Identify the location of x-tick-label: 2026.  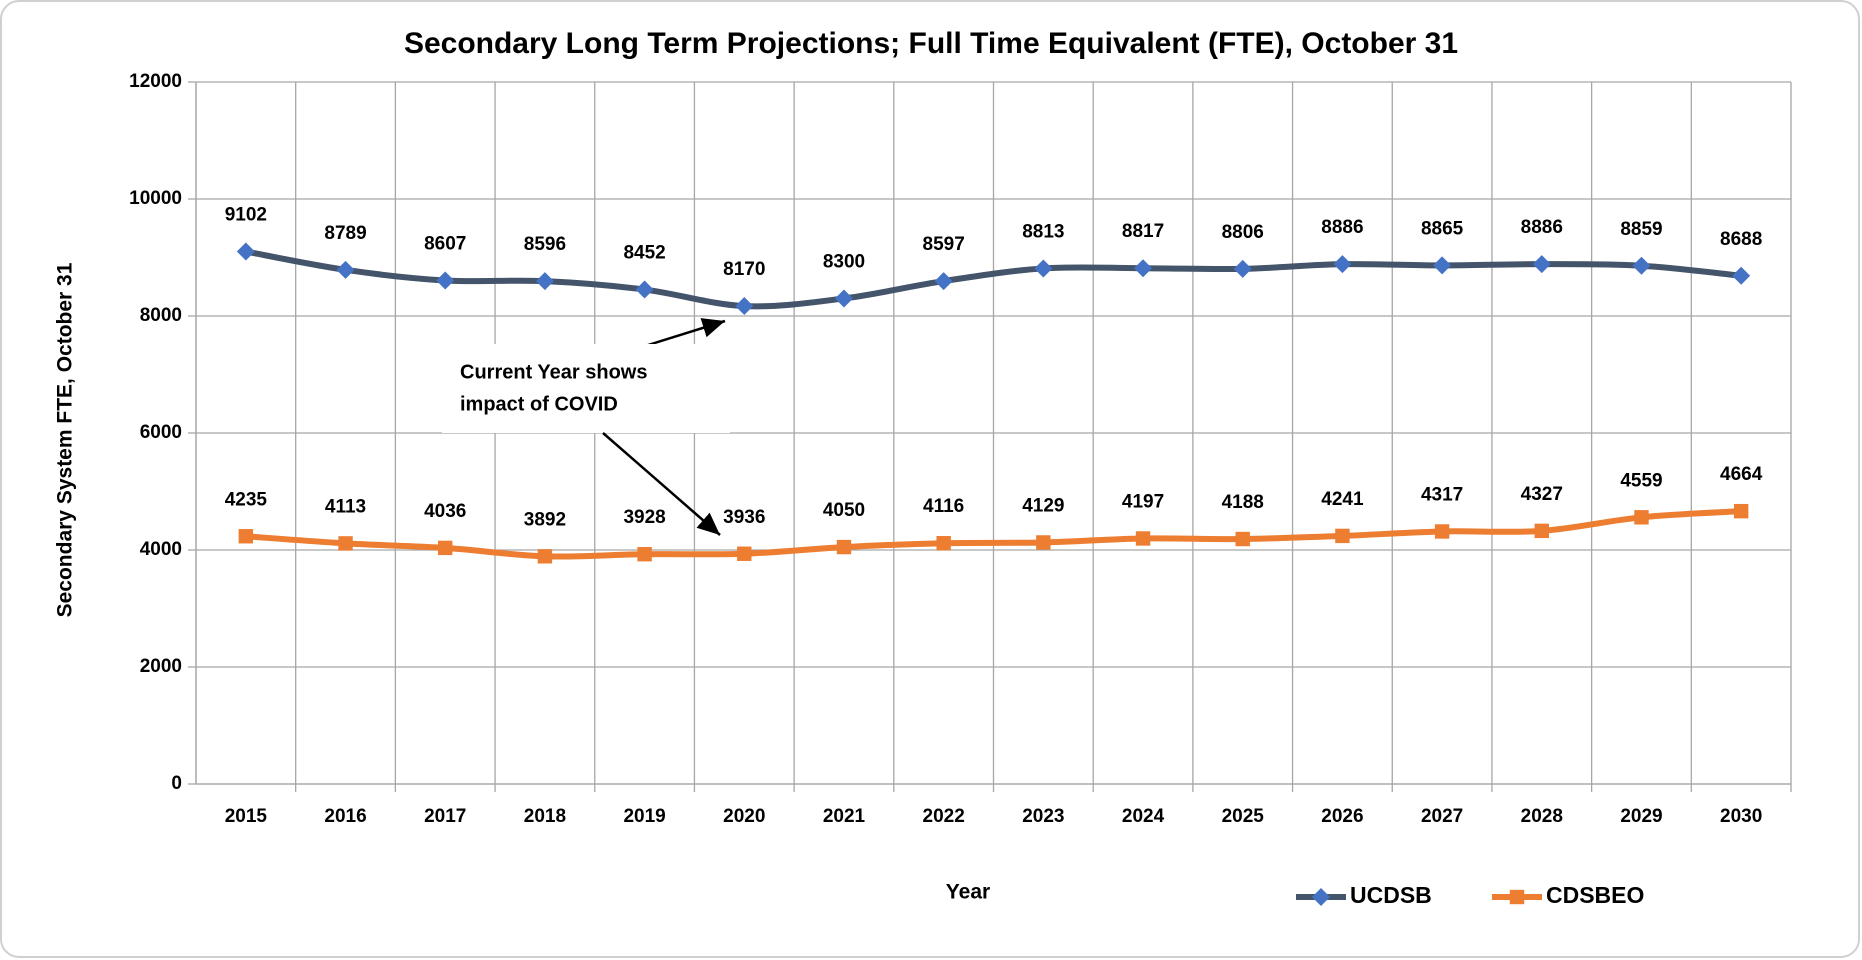
(1342, 816).